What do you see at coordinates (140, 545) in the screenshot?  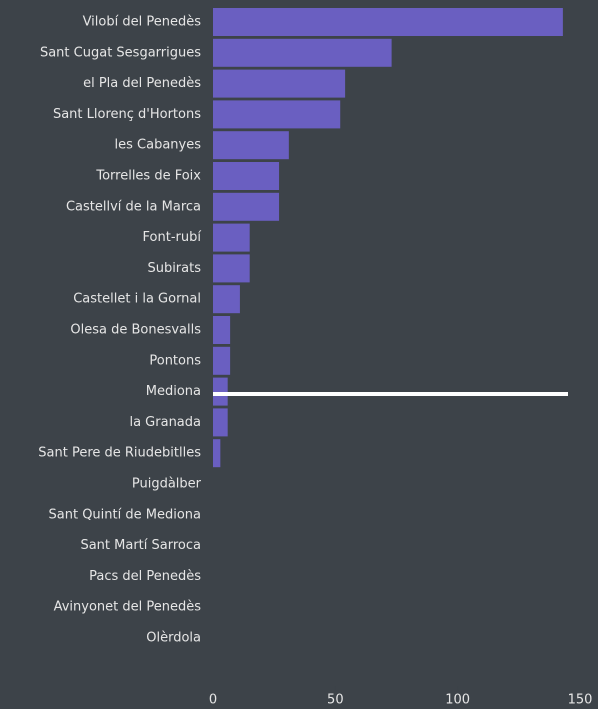 I see `y-tick-label: Sant Martí Sarroca` at bounding box center [140, 545].